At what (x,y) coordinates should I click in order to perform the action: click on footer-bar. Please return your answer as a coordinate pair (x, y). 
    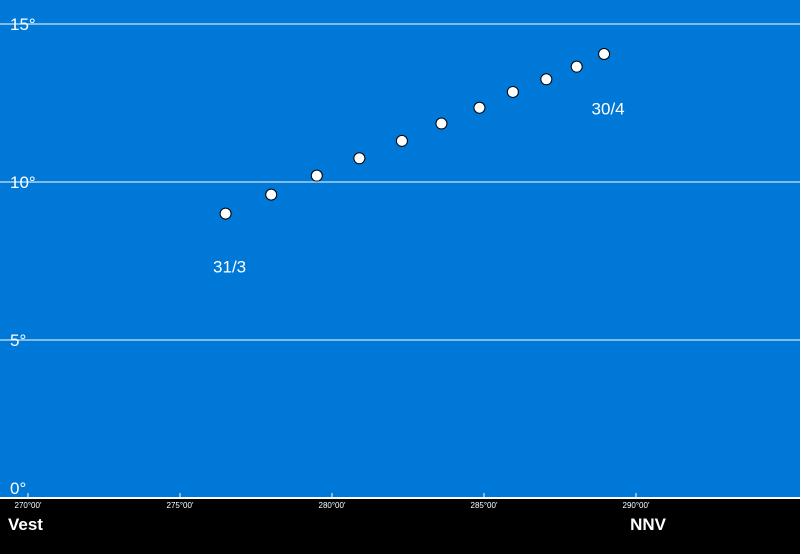
    Looking at the image, I should click on (400, 526).